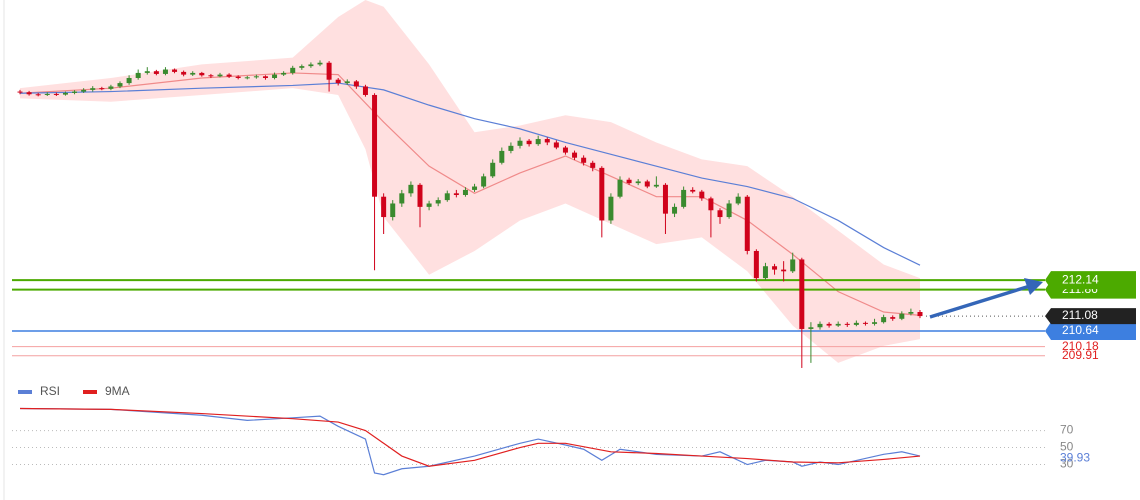 The height and width of the screenshot is (500, 1140). I want to click on y-tick-label: 30, so click(1067, 464).